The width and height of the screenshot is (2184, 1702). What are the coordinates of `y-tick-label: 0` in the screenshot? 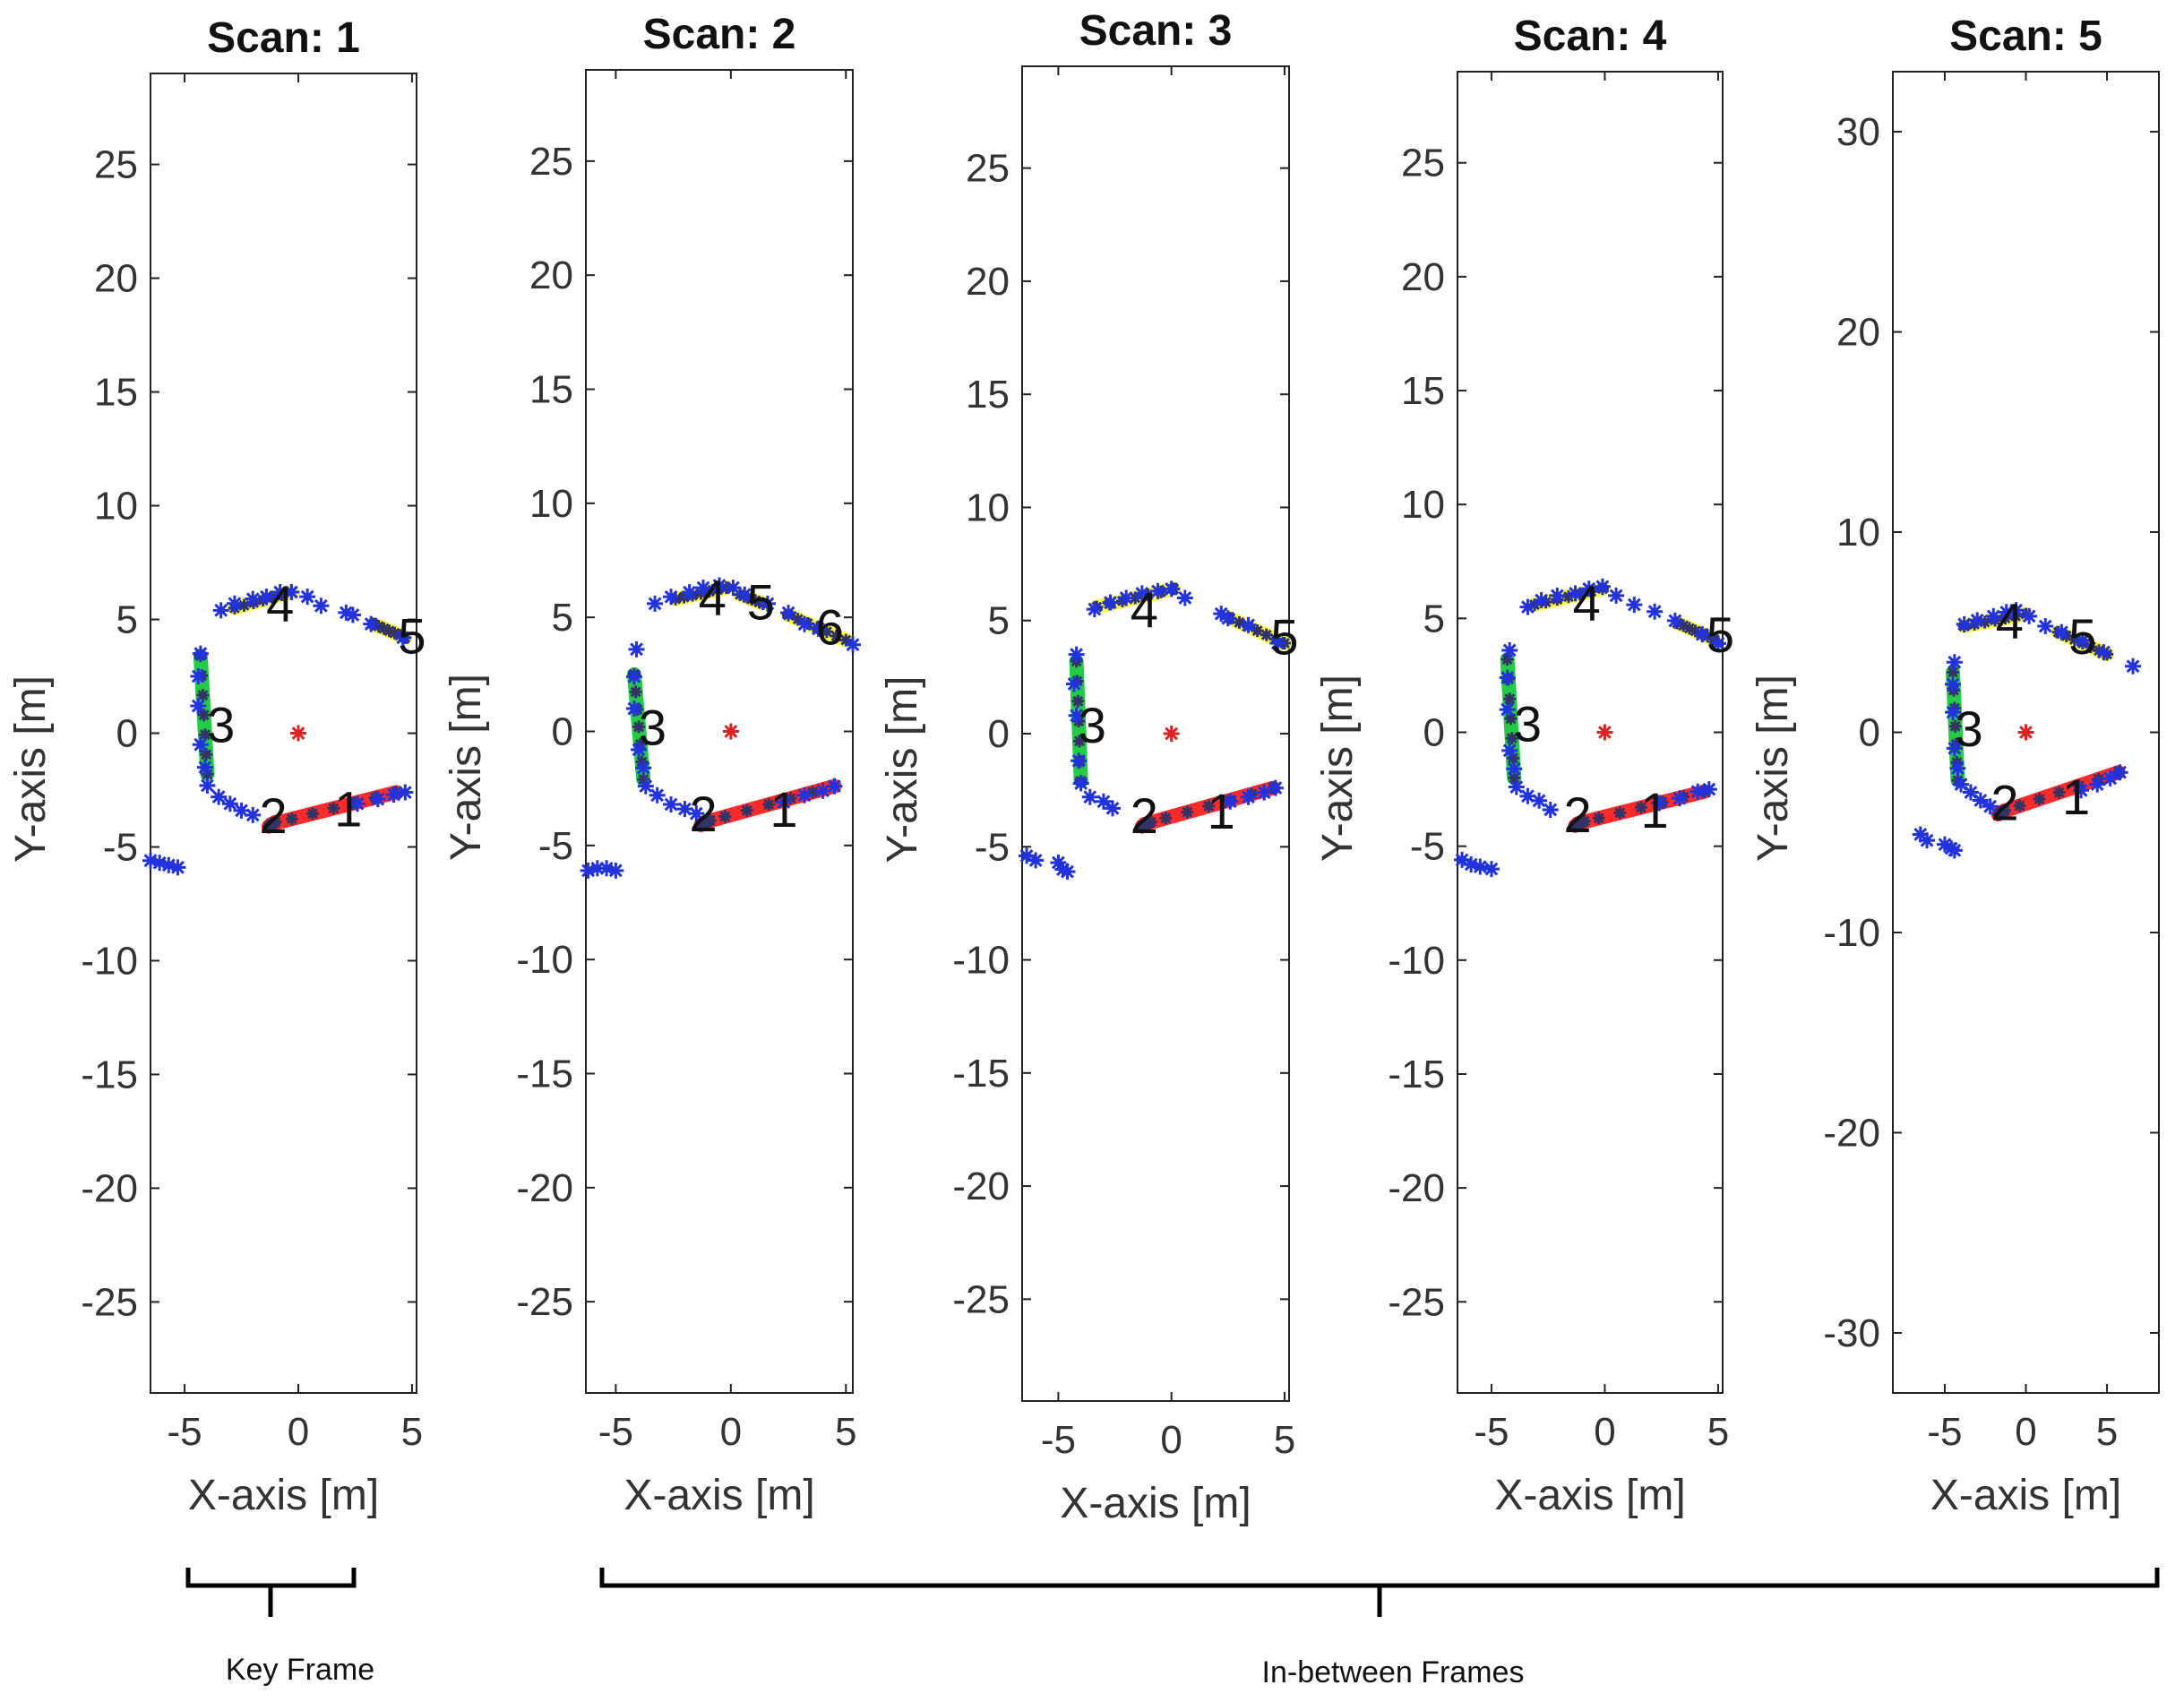 It's located at (562, 732).